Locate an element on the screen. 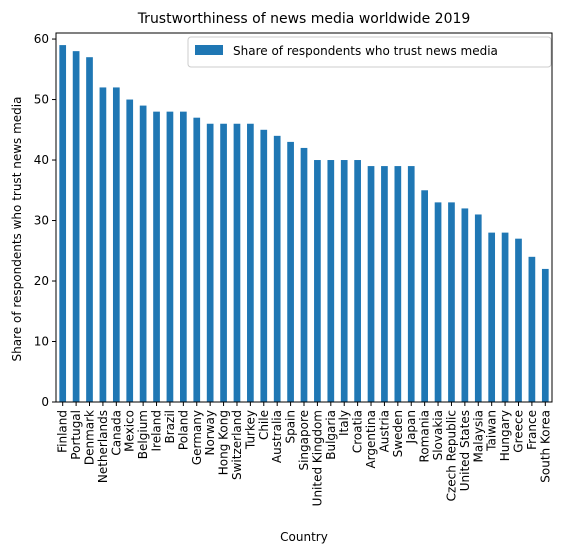 This screenshot has height=552, width=563. legend-box is located at coordinates (369, 52).